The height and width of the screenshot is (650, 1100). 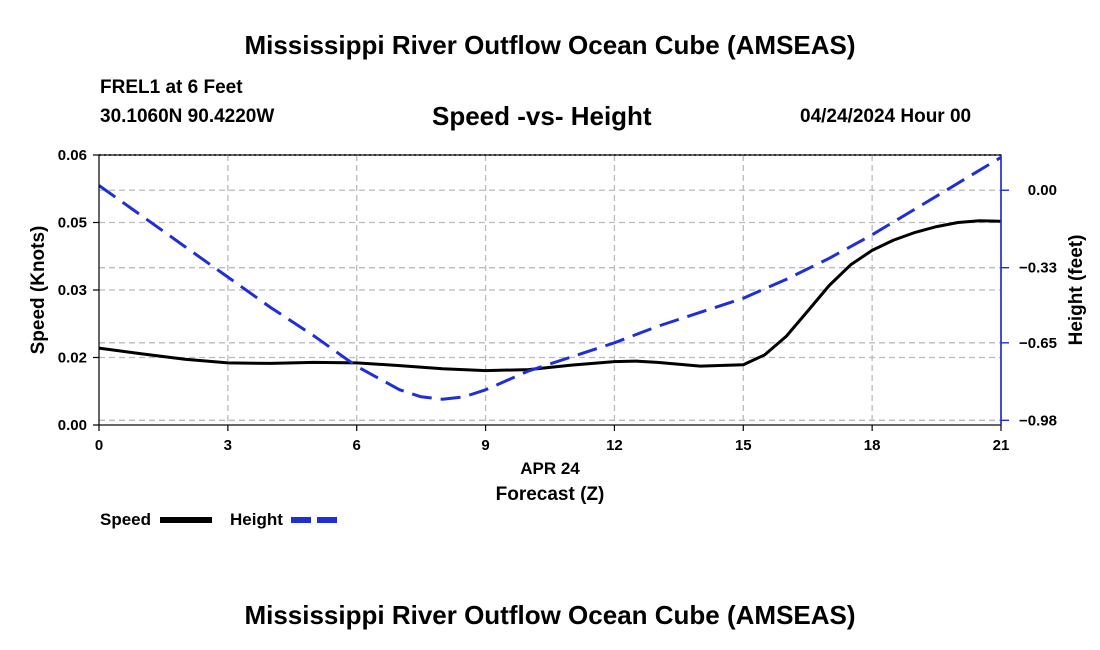 What do you see at coordinates (550, 494) in the screenshot?
I see `x-axis-label: Forecast (Z)` at bounding box center [550, 494].